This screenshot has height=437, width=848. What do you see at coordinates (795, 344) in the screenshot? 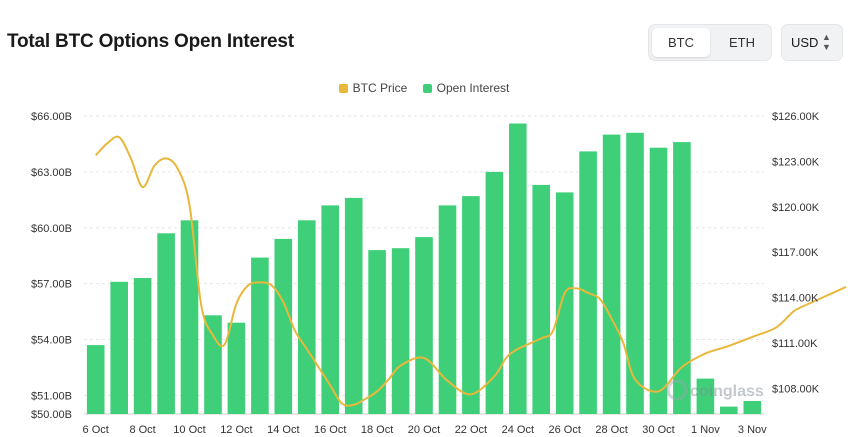
I see `y-right-tick-label: $111.00K` at bounding box center [795, 344].